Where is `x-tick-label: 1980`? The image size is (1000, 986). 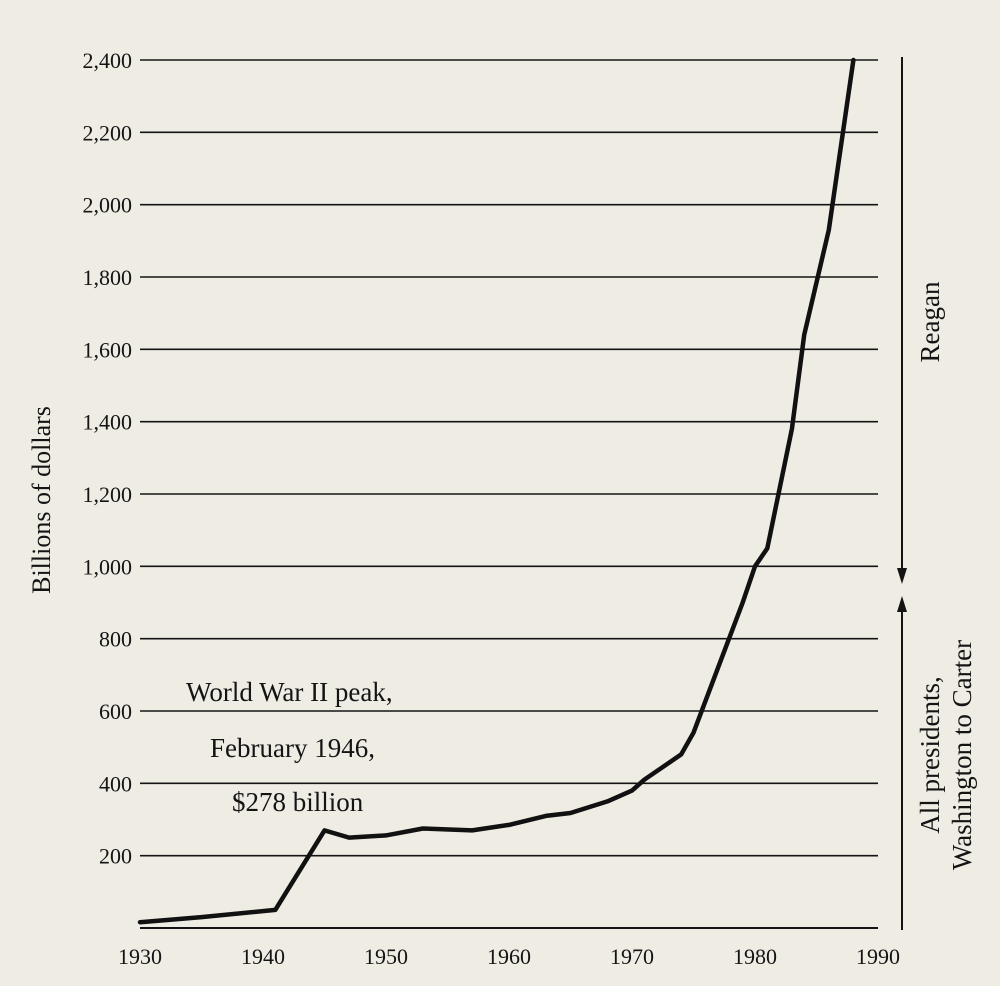 x-tick-label: 1980 is located at coordinates (755, 956).